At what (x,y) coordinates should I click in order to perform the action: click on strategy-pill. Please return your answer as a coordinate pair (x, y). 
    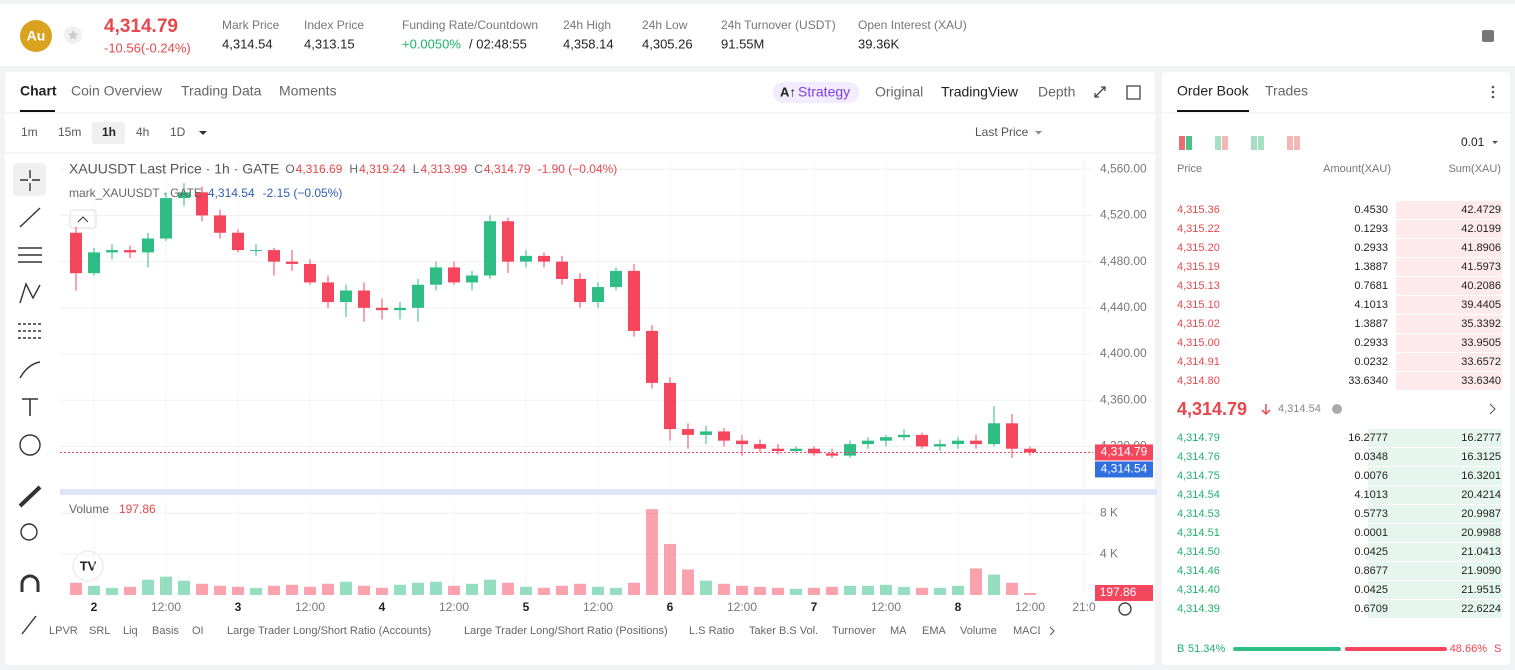
    Looking at the image, I should click on (816, 92).